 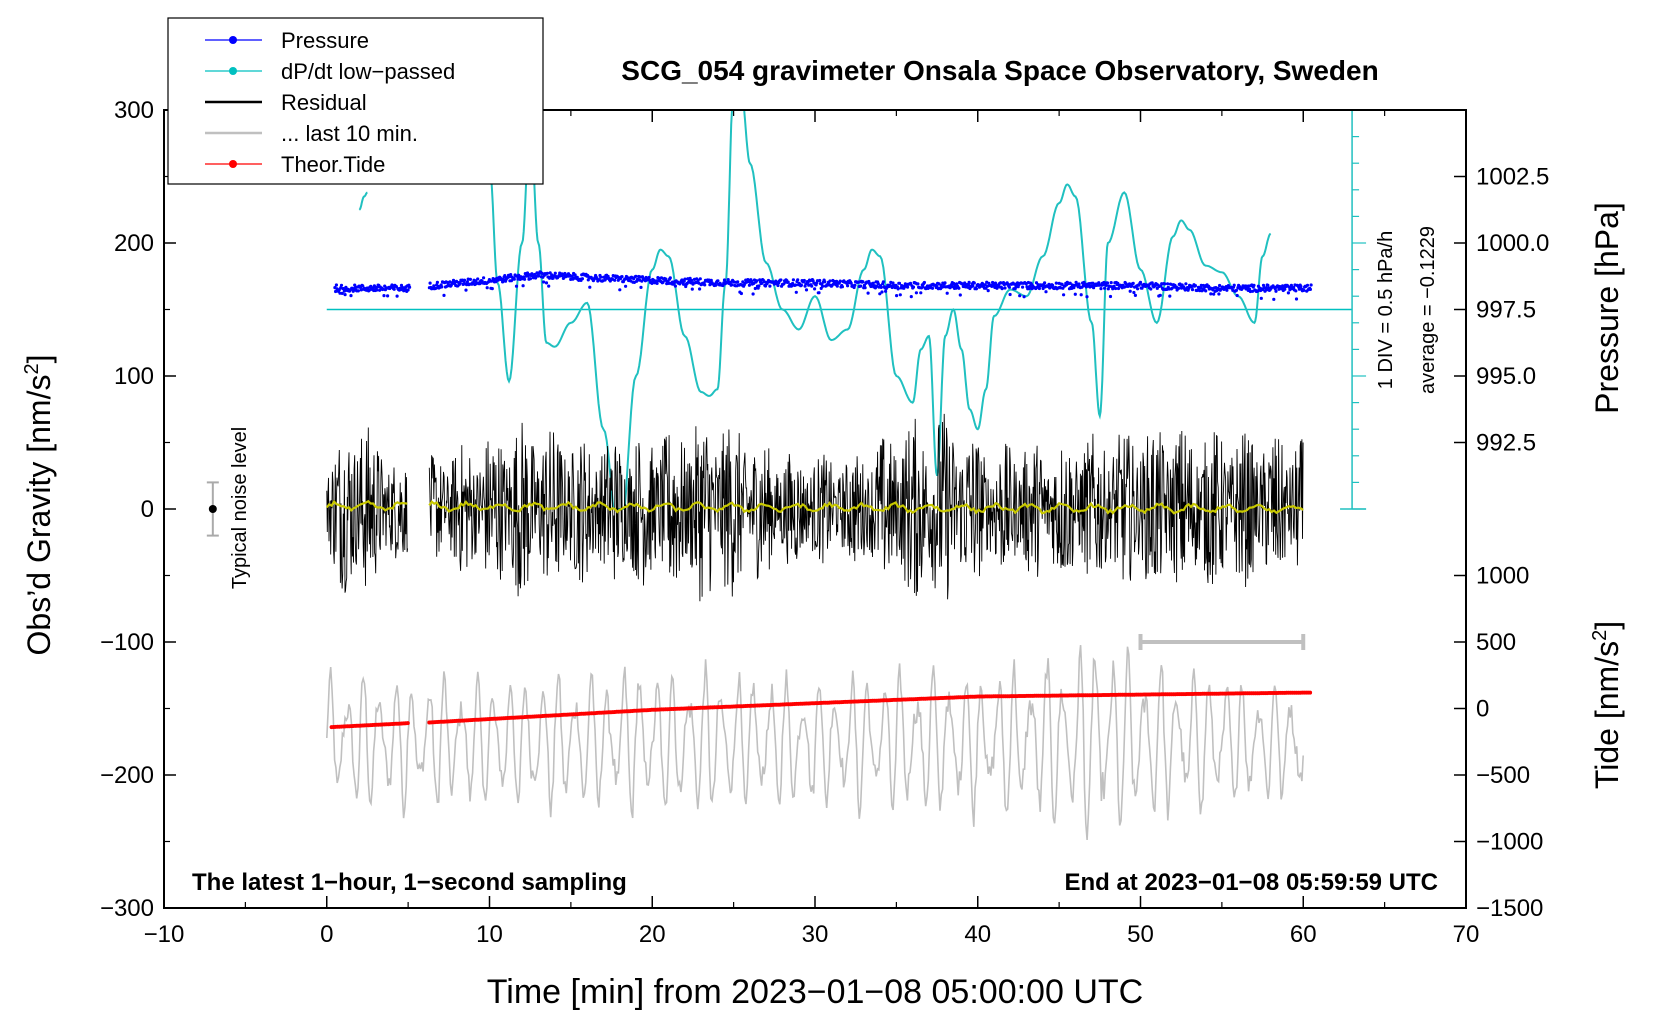 I want to click on x-tick-label: 60, so click(x=1303, y=934).